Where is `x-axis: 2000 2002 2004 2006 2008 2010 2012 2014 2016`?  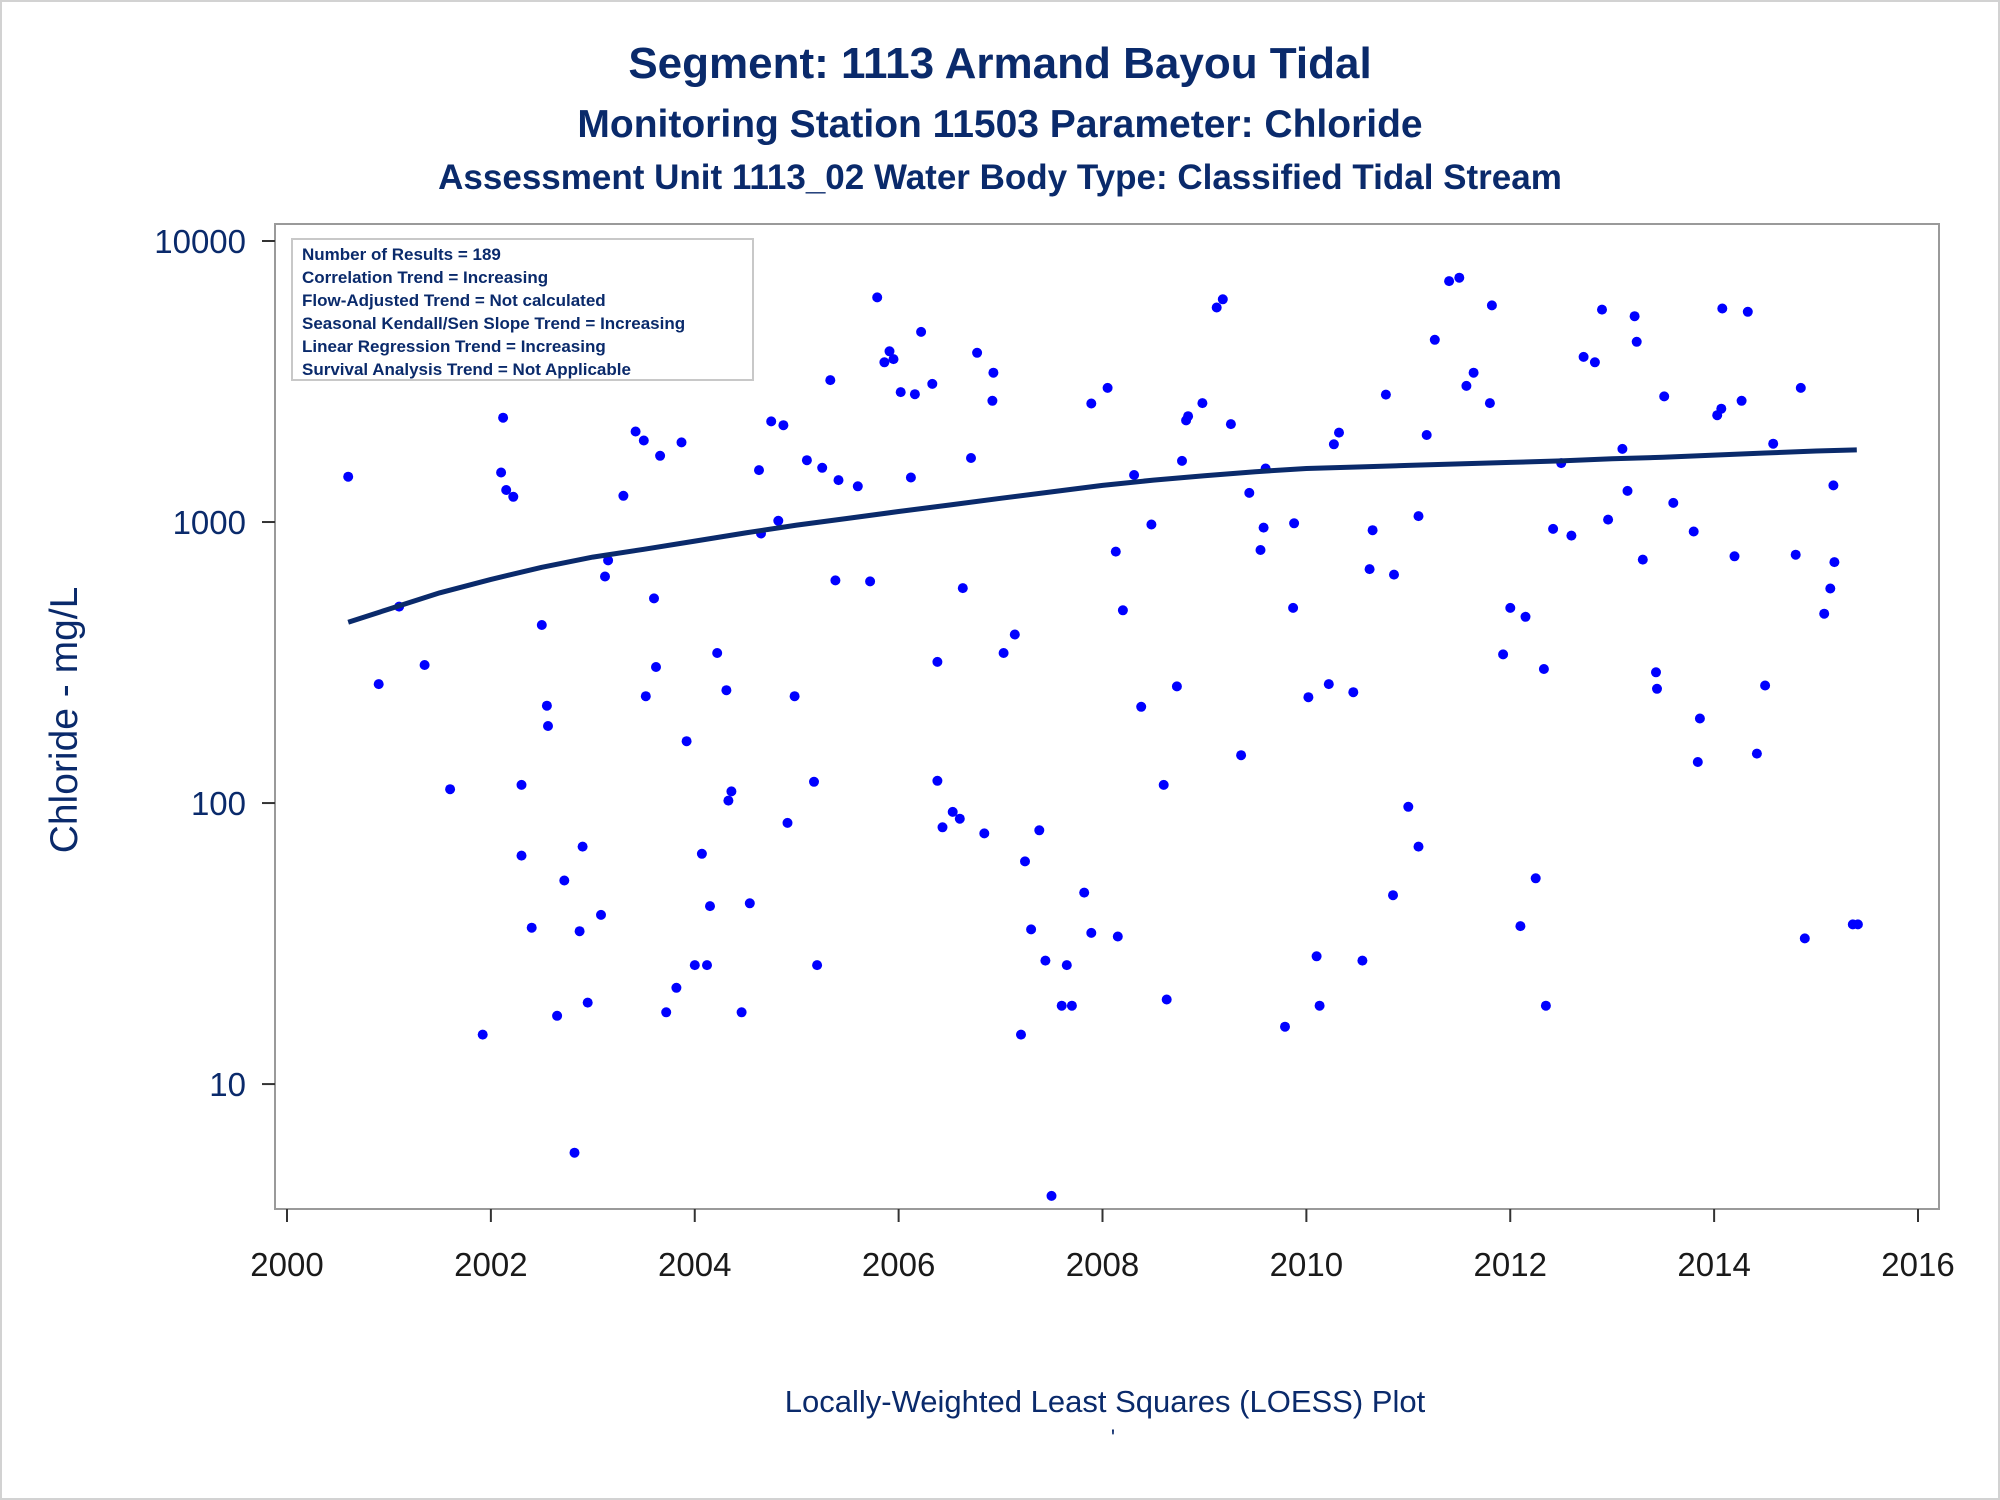 x-axis: 2000 2002 2004 2006 2008 2010 2012 2014 2016 is located at coordinates (1102, 1246).